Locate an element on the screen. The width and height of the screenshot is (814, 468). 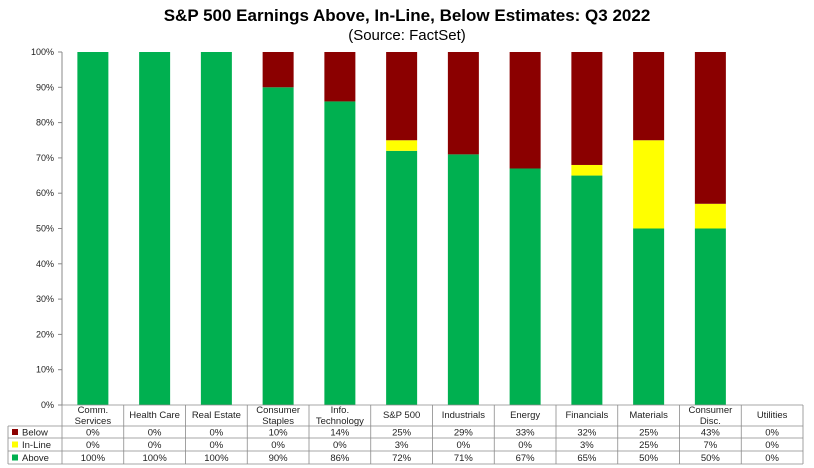
legend-label: Below is located at coordinates (35, 433).